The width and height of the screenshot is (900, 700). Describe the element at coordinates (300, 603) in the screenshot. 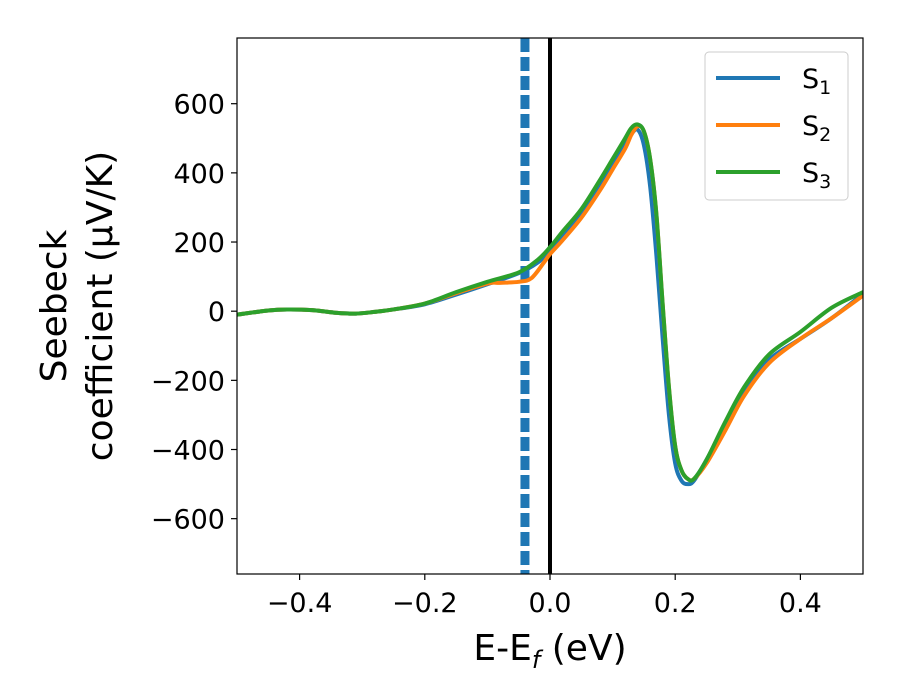

I see `x-tick-label: −0.4` at that location.